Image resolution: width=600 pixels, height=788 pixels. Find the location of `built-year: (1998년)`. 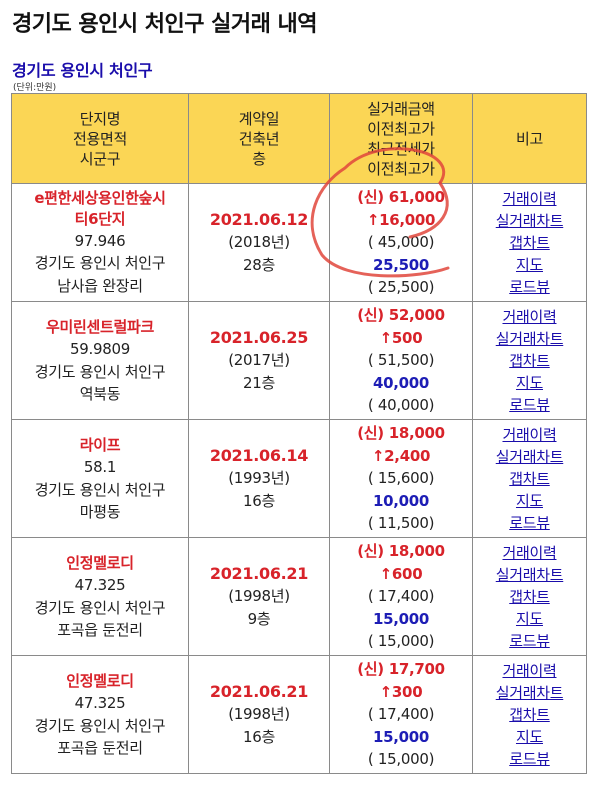

built-year: (1998년) is located at coordinates (259, 714).